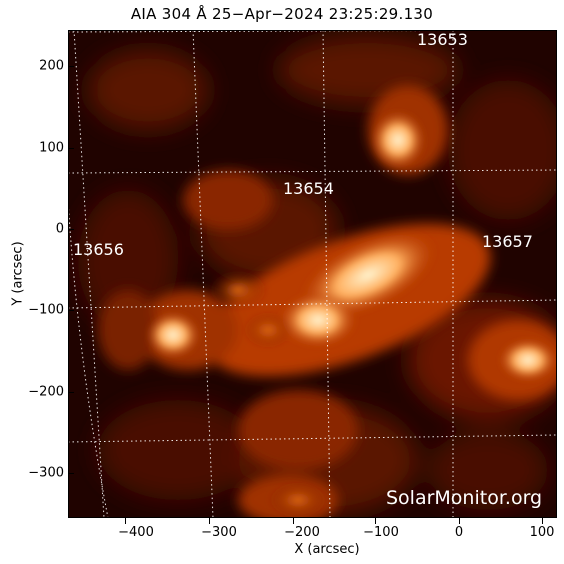  I want to click on x-tick-label: −400, so click(136, 532).